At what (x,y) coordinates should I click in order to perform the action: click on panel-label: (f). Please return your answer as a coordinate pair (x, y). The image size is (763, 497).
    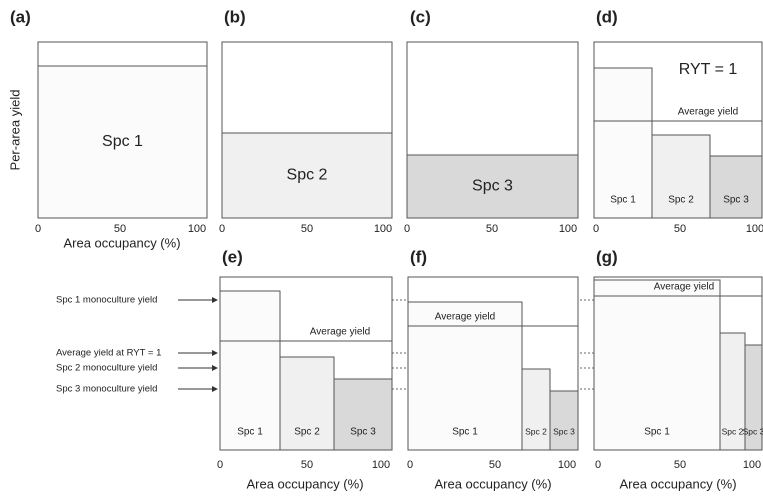
    Looking at the image, I should click on (418, 256).